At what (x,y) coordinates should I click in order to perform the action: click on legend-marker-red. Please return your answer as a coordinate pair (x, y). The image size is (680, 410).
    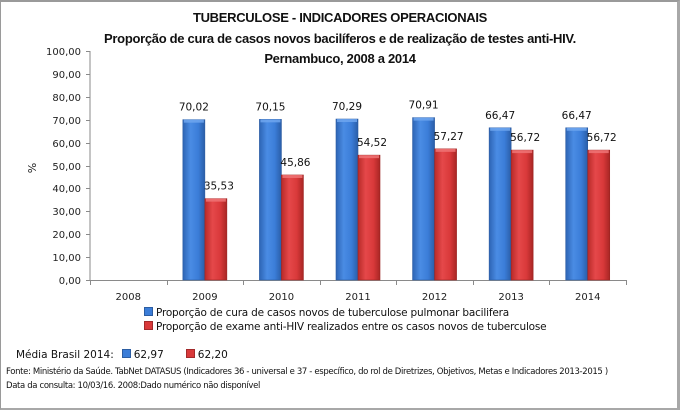
    Looking at the image, I should click on (148, 325).